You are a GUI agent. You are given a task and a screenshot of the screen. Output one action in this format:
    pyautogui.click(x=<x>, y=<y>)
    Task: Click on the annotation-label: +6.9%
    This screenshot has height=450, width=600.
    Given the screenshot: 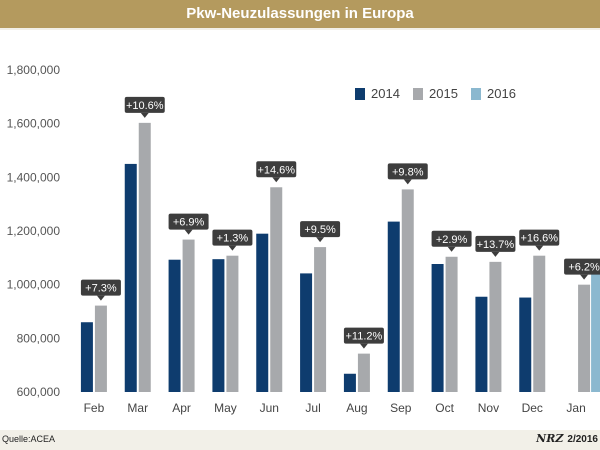 What is the action you would take?
    pyautogui.click(x=189, y=223)
    